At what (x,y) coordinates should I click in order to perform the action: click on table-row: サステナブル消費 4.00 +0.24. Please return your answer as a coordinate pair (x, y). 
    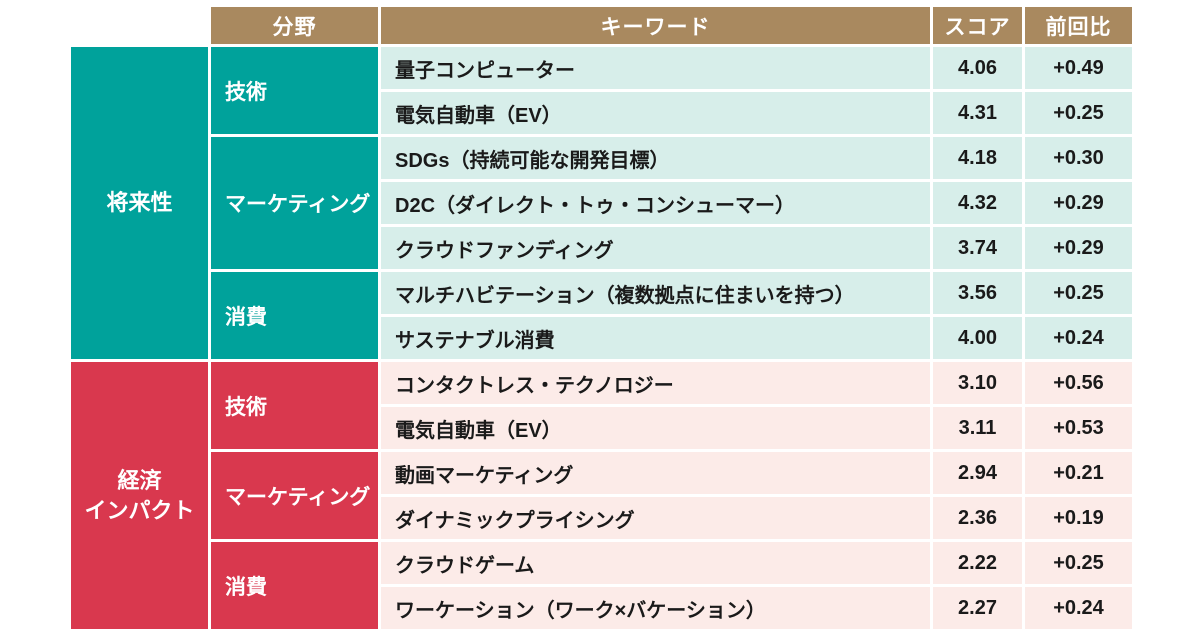
    Looking at the image, I should click on (602, 338).